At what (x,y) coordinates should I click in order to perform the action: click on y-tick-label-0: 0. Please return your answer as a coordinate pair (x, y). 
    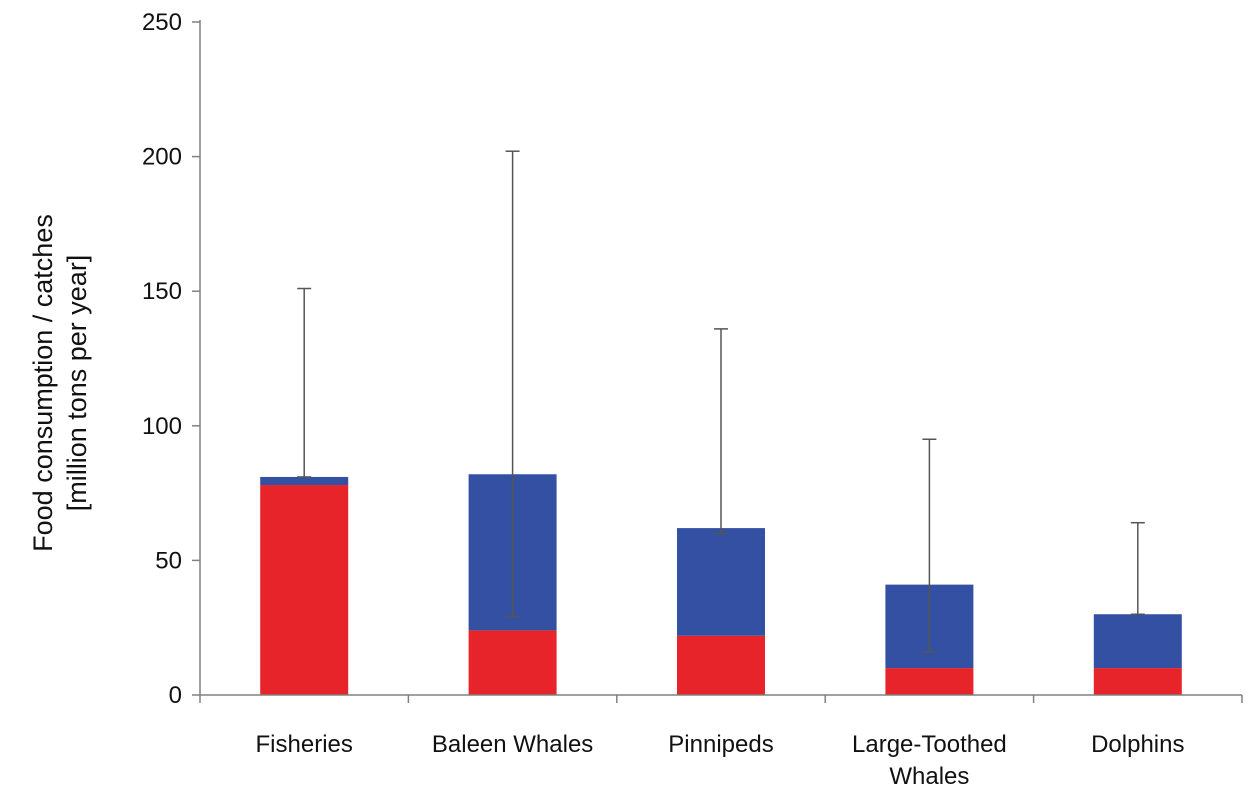
    Looking at the image, I should click on (175, 695).